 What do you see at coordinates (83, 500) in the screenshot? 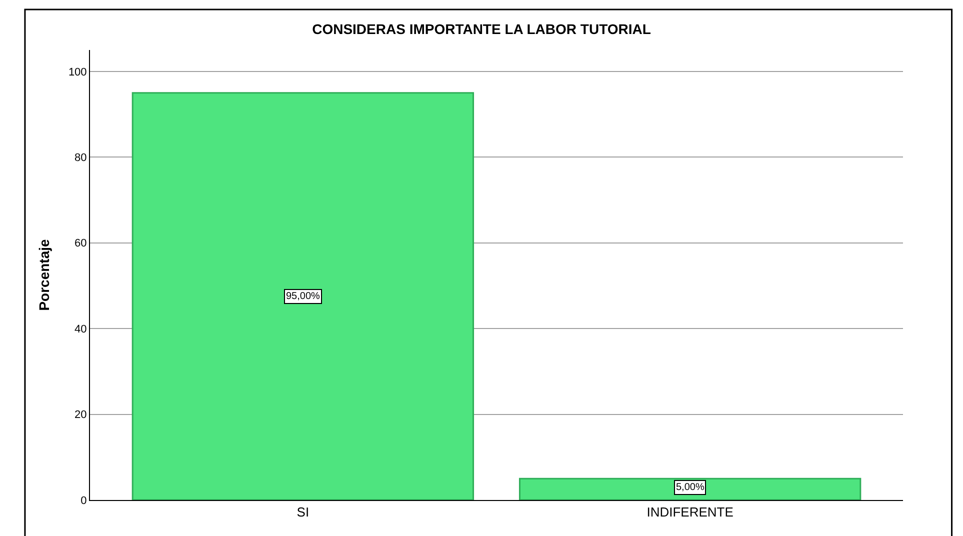
I see `y-tick-label: 0` at bounding box center [83, 500].